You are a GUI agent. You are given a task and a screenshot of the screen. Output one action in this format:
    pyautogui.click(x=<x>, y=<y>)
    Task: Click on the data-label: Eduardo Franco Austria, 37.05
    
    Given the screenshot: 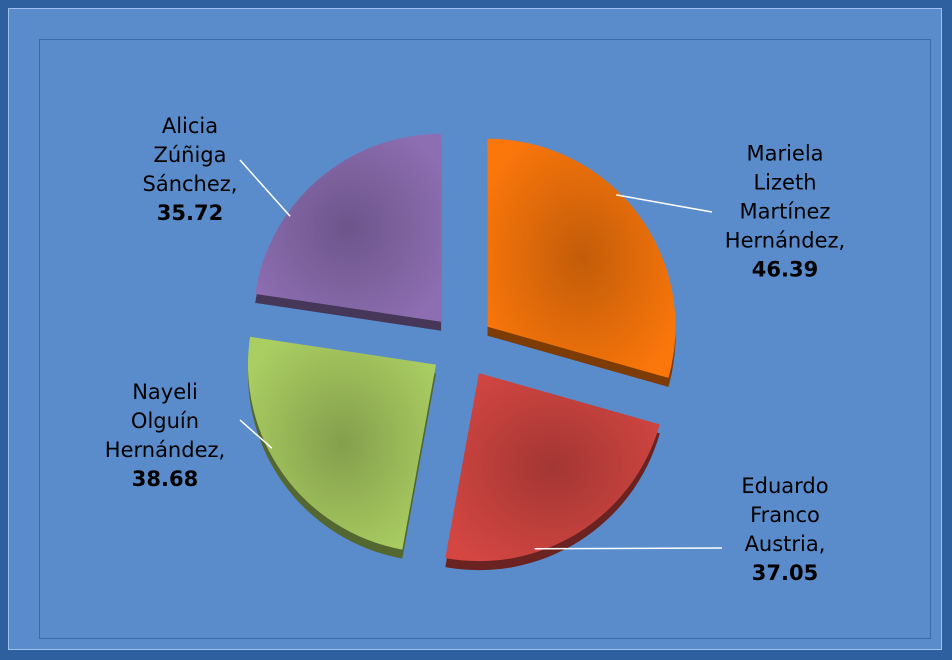 What is the action you would take?
    pyautogui.click(x=785, y=530)
    